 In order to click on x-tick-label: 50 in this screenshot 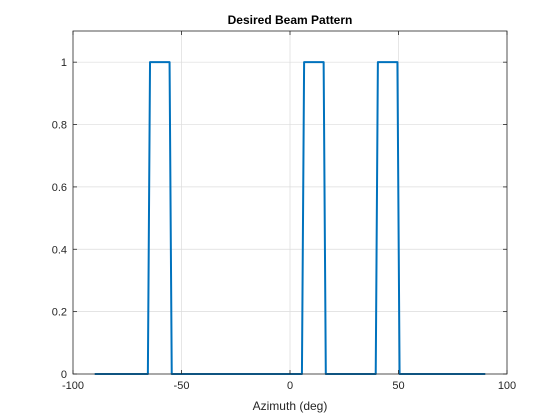, I will do `click(398, 386)`.